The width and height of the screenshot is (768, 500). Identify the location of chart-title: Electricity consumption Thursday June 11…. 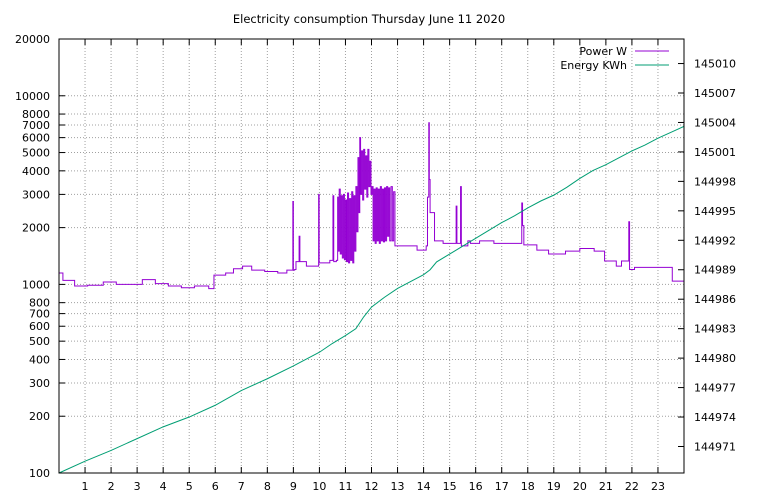
(369, 19).